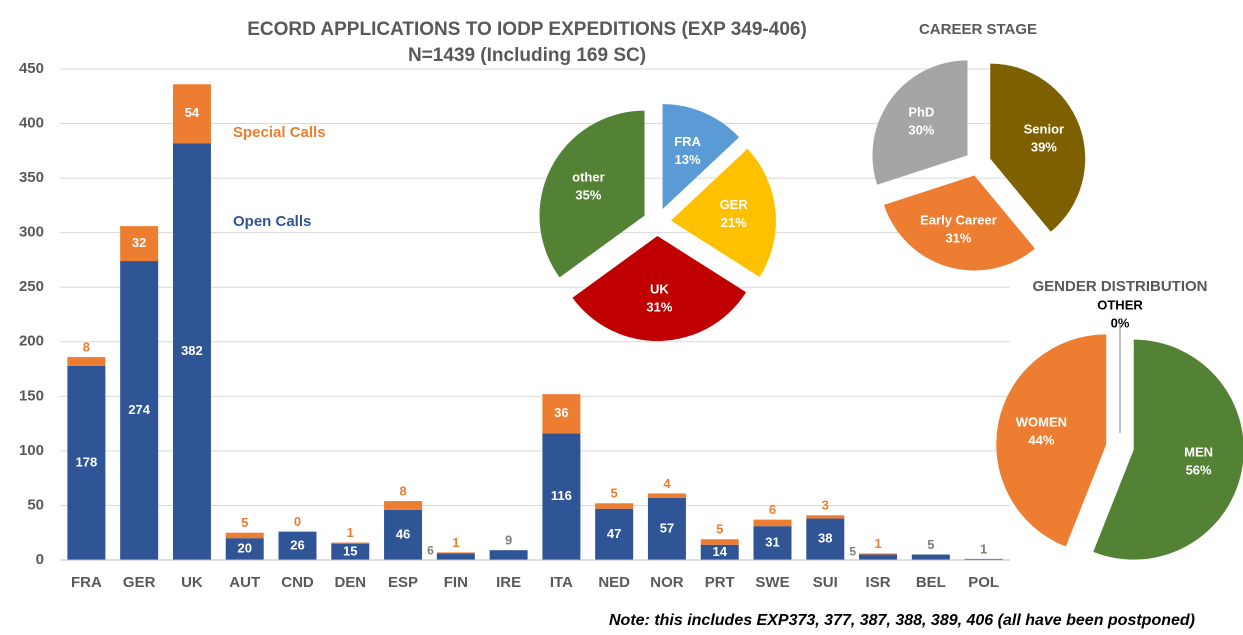 Image resolution: width=1243 pixels, height=635 pixels. Describe the element at coordinates (1119, 286) in the screenshot. I see `pie-title: GENDER DISTRIBUTION` at that location.